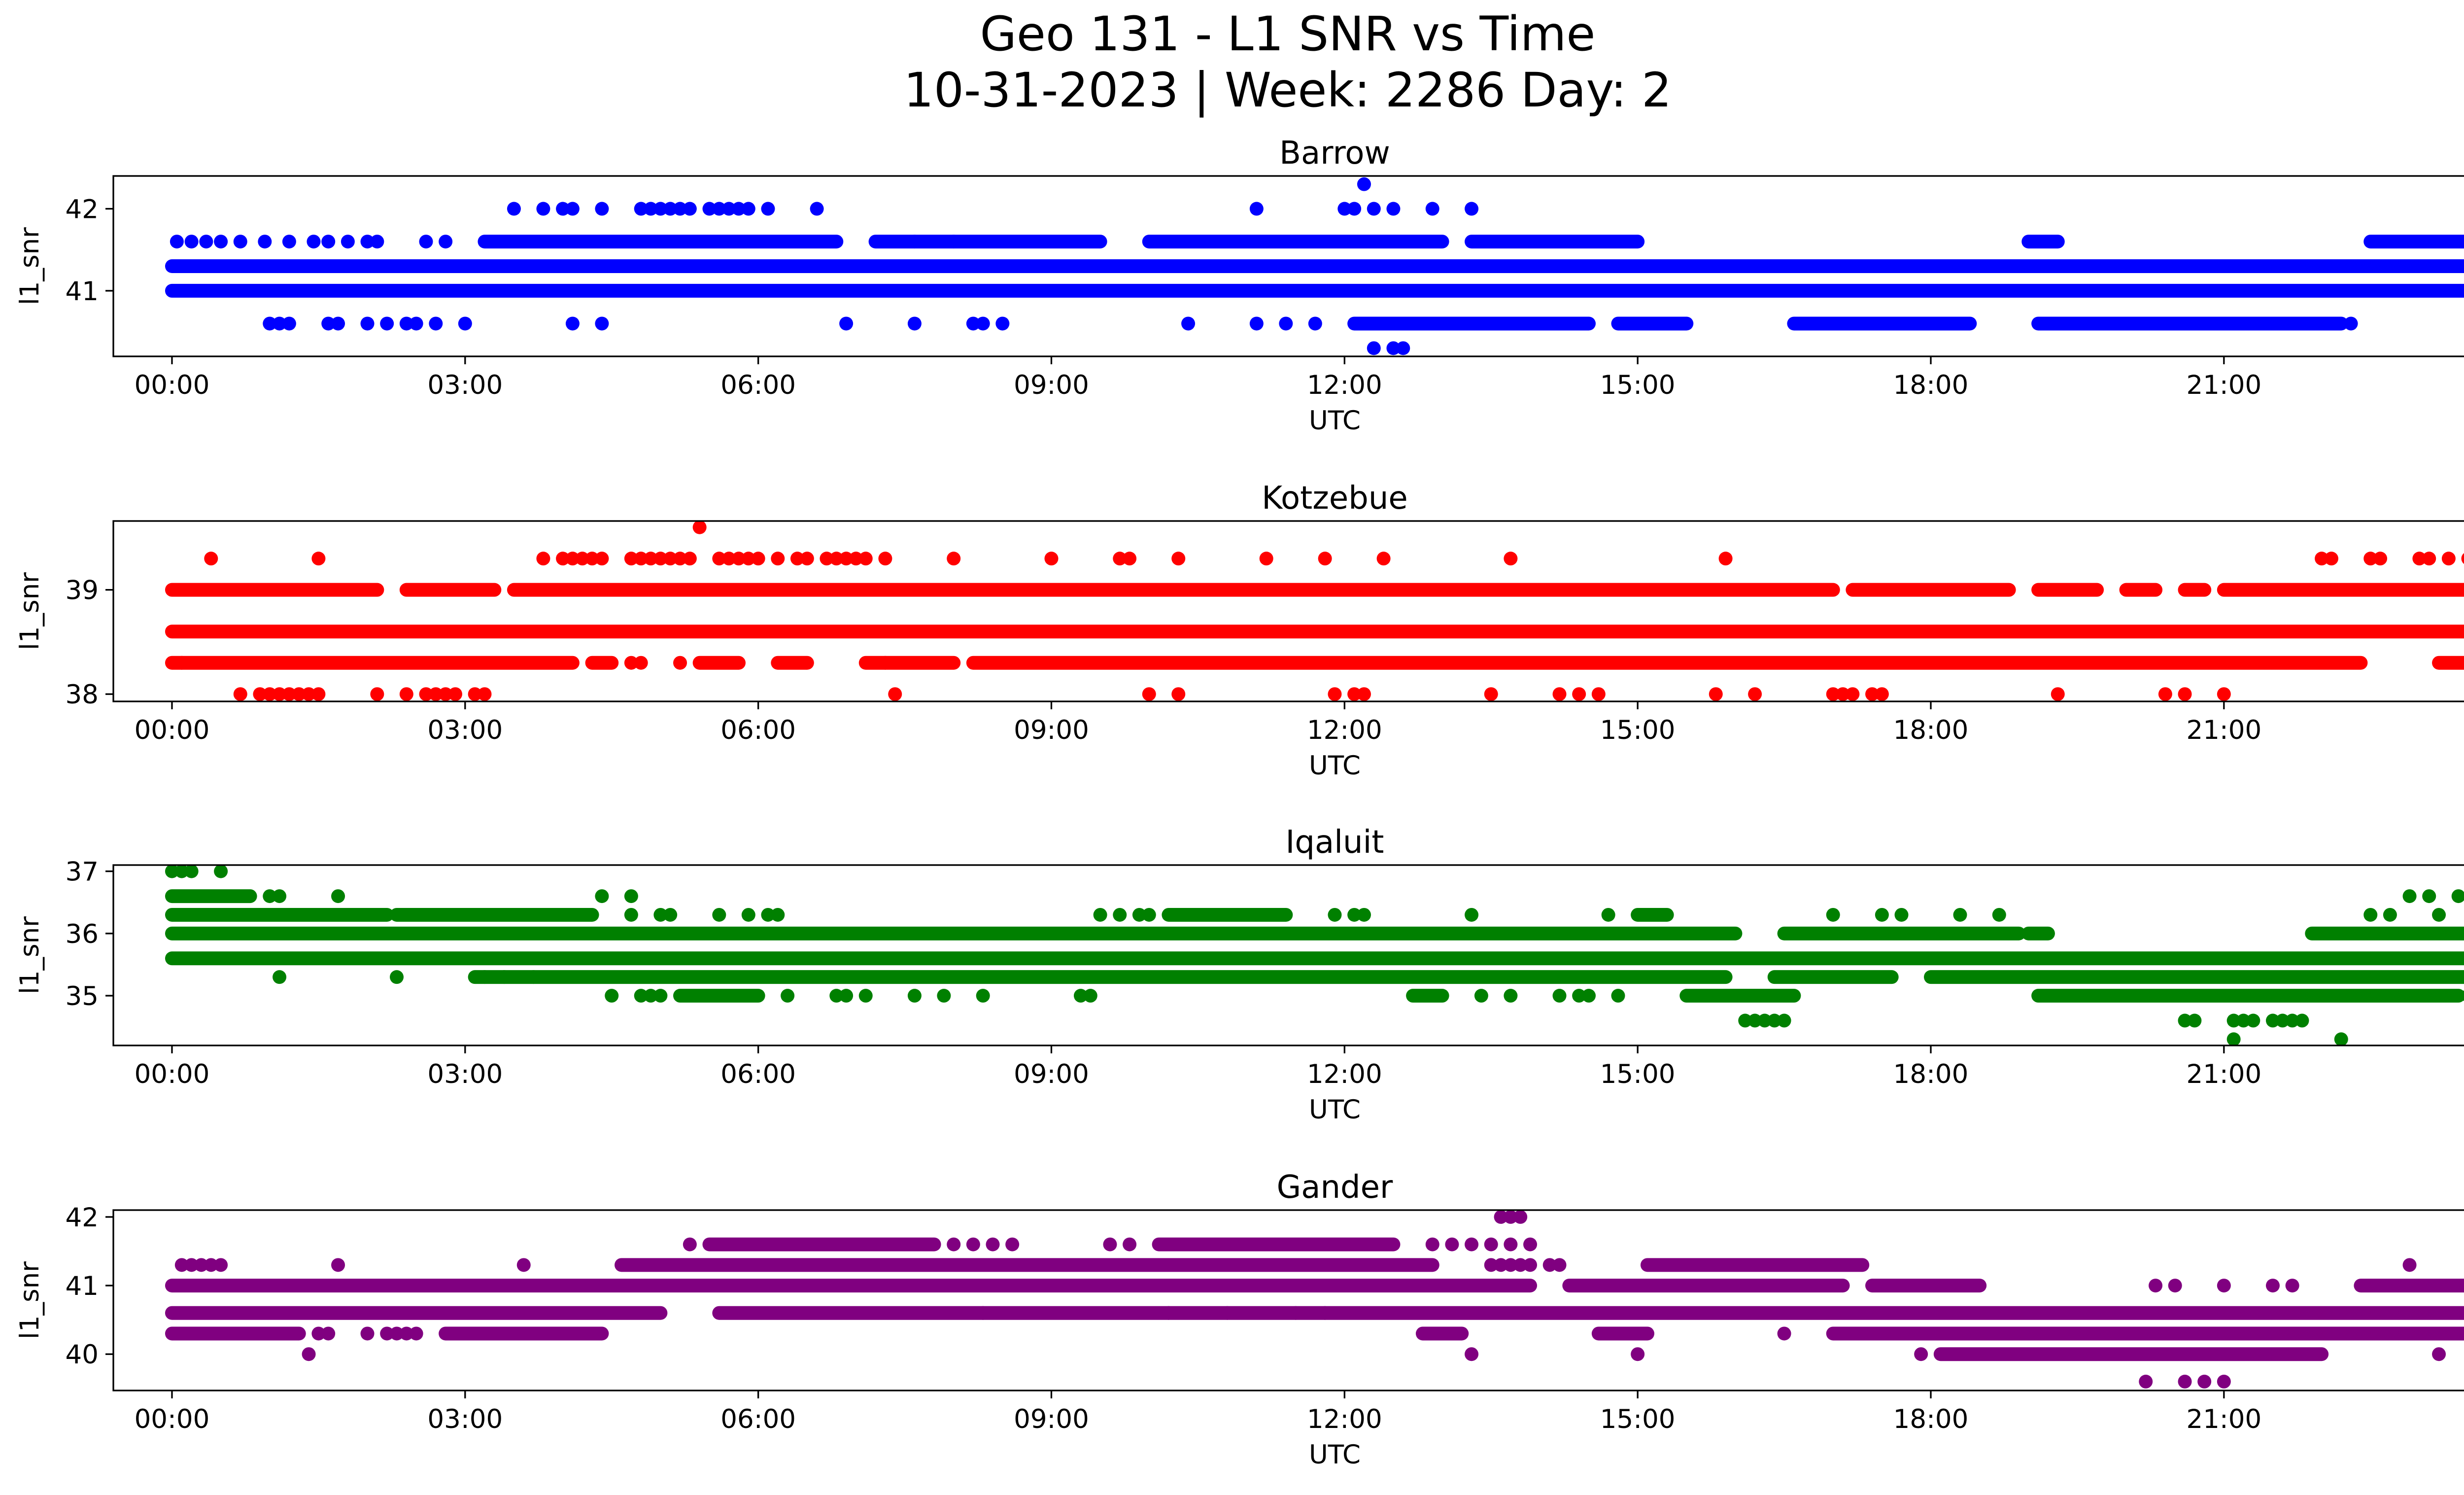 Image resolution: width=2464 pixels, height=1495 pixels. What do you see at coordinates (1335, 842) in the screenshot?
I see `subplot-title: Iqaluit` at bounding box center [1335, 842].